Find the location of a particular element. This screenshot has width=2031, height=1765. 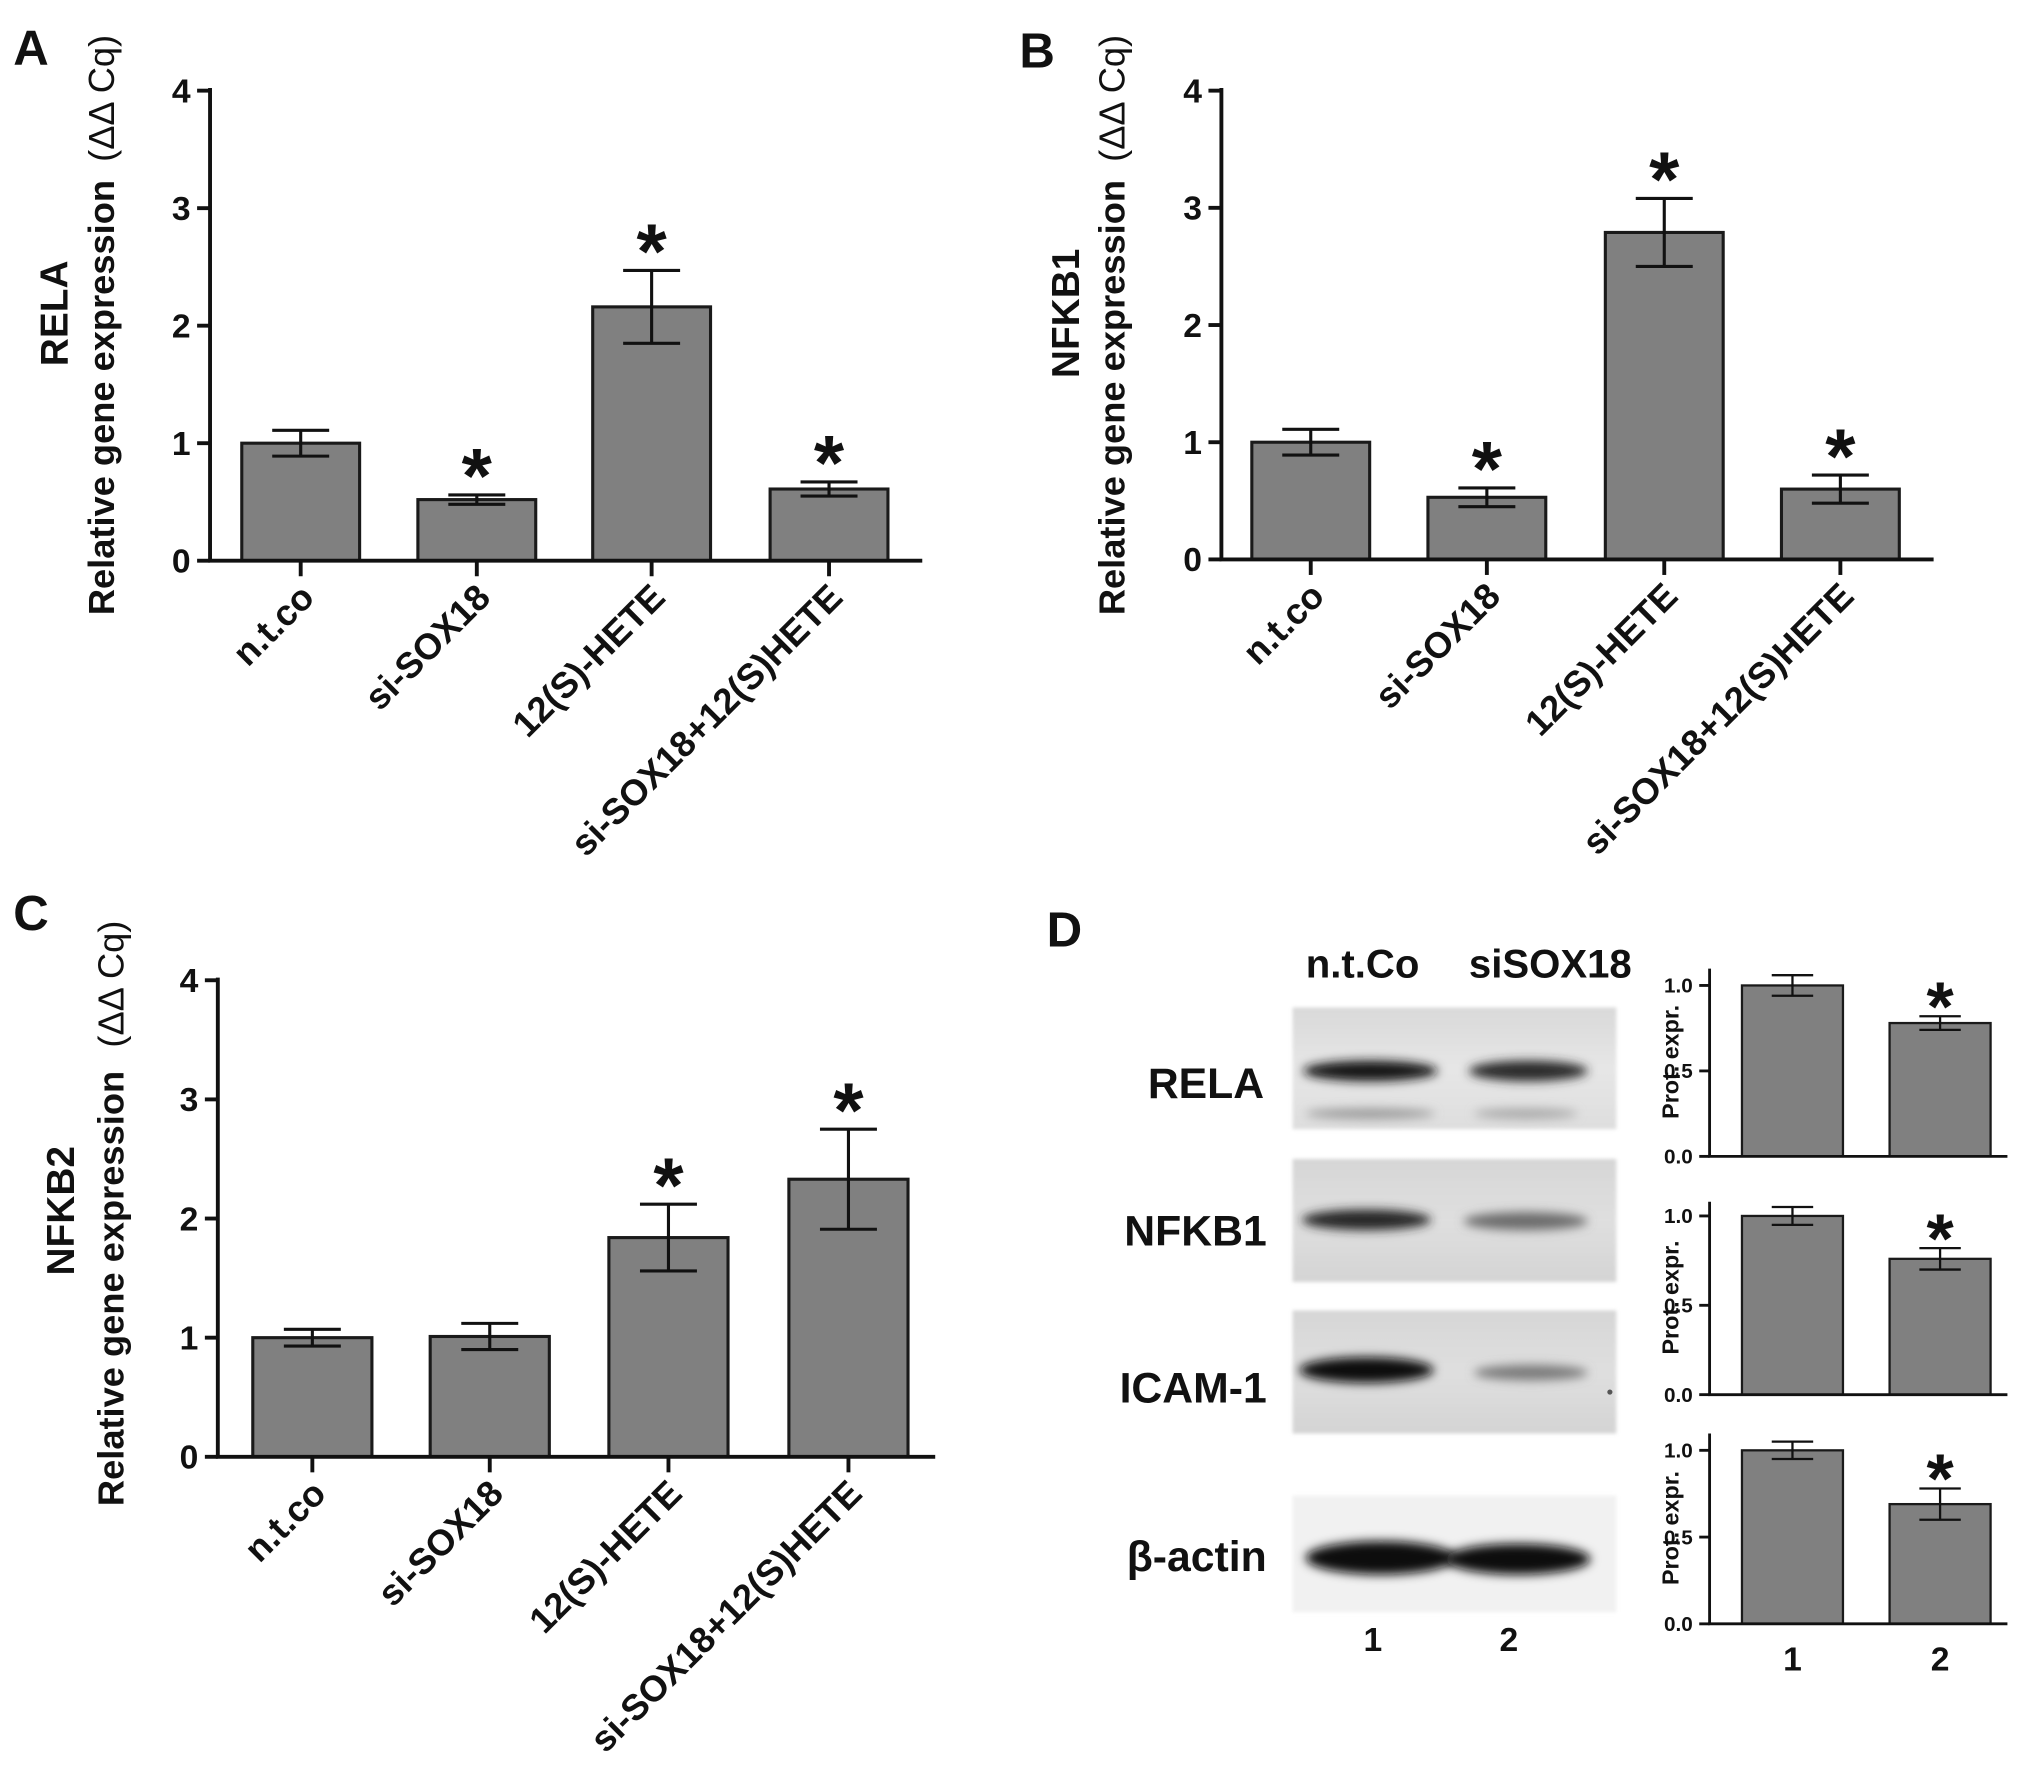

x-tick-label: 1 is located at coordinates (1792, 1659).